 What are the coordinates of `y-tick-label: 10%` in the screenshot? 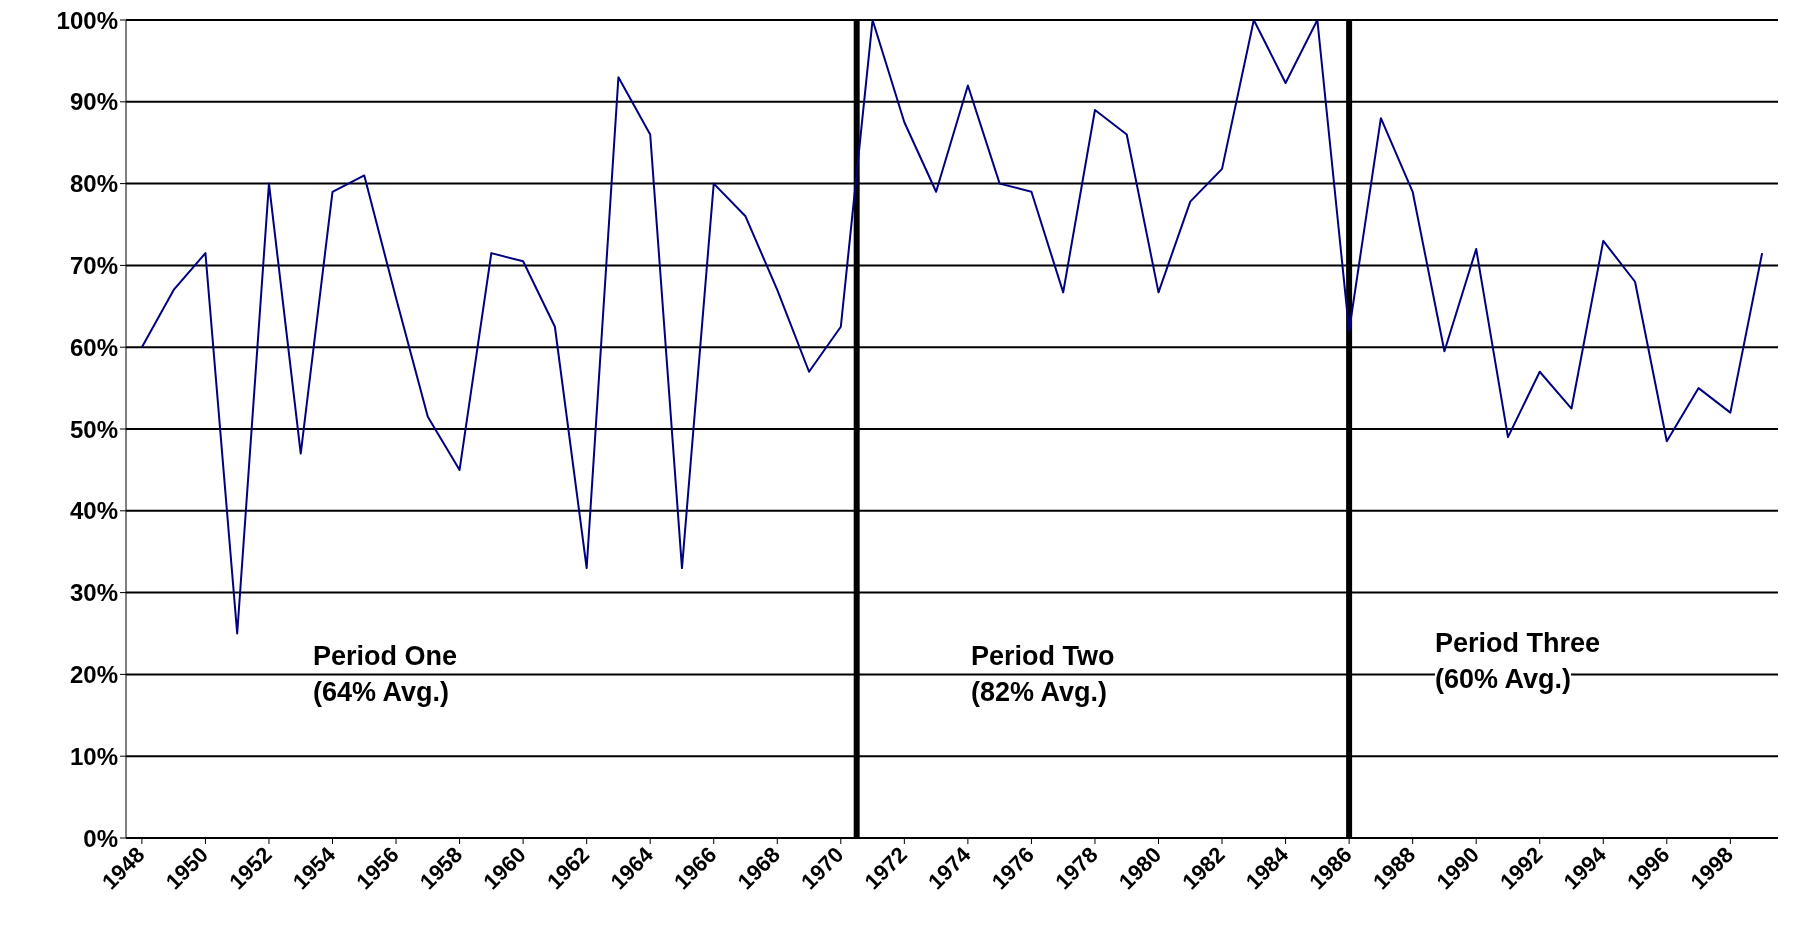 It's located at (93, 756).